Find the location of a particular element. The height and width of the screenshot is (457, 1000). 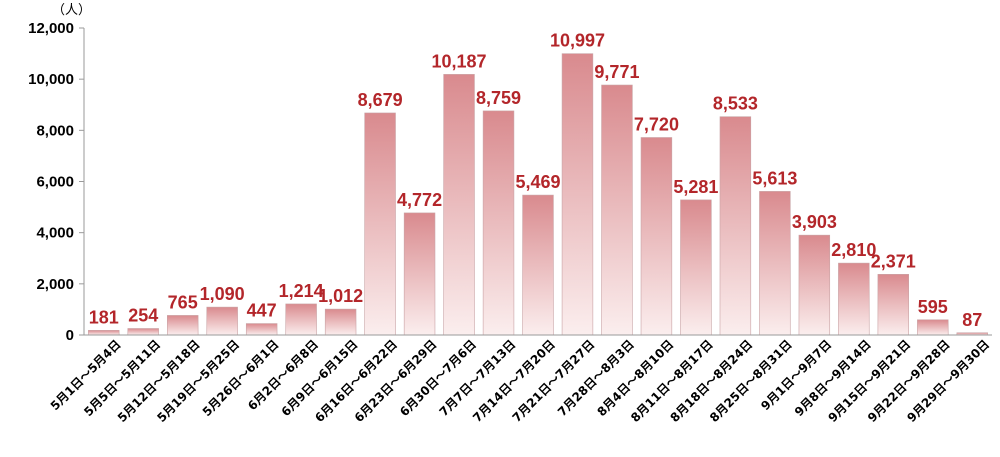

data-label: 254 is located at coordinates (143, 316).